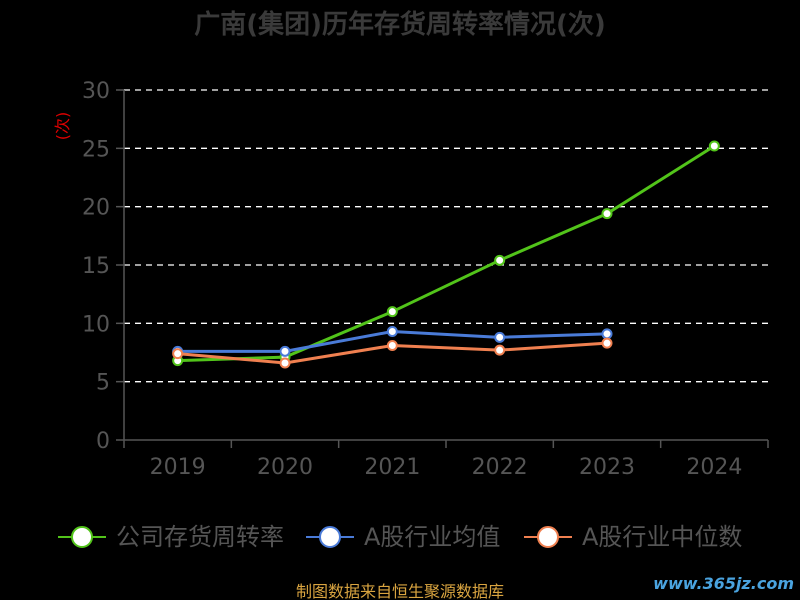  Describe the element at coordinates (96, 324) in the screenshot. I see `y-tick-label: 10` at that location.